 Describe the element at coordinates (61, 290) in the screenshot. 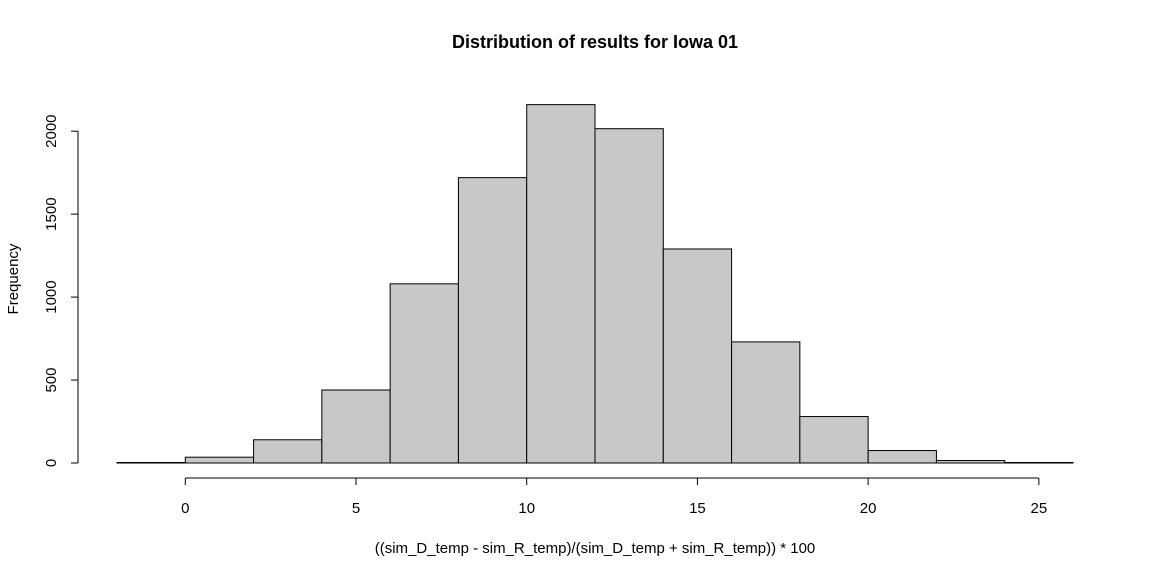

I see `y-axis: 0 500 1000 1500 2000` at that location.